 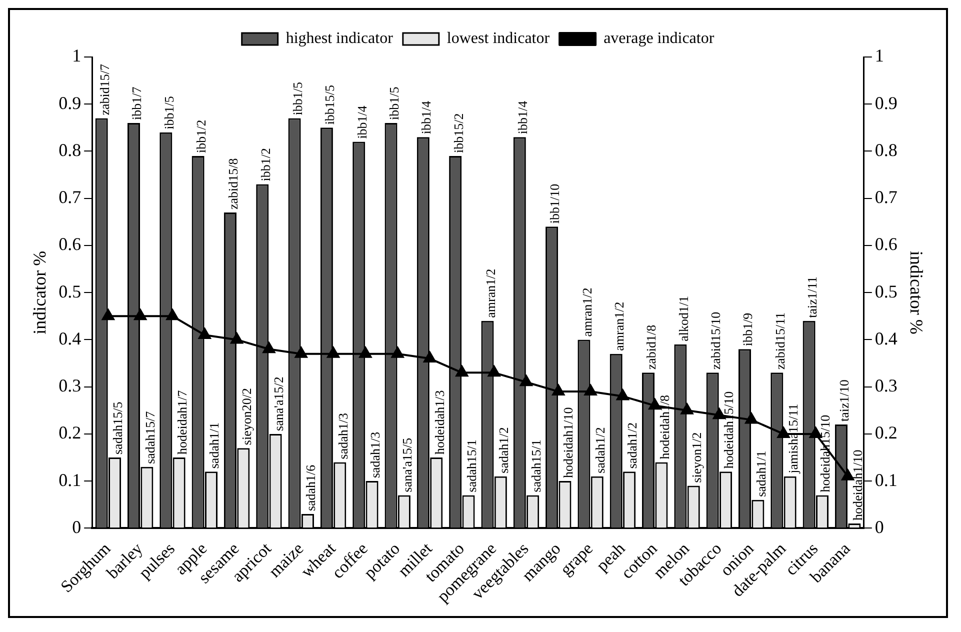 What do you see at coordinates (886, 480) in the screenshot?
I see `y2-tick-label: 0.1` at bounding box center [886, 480].